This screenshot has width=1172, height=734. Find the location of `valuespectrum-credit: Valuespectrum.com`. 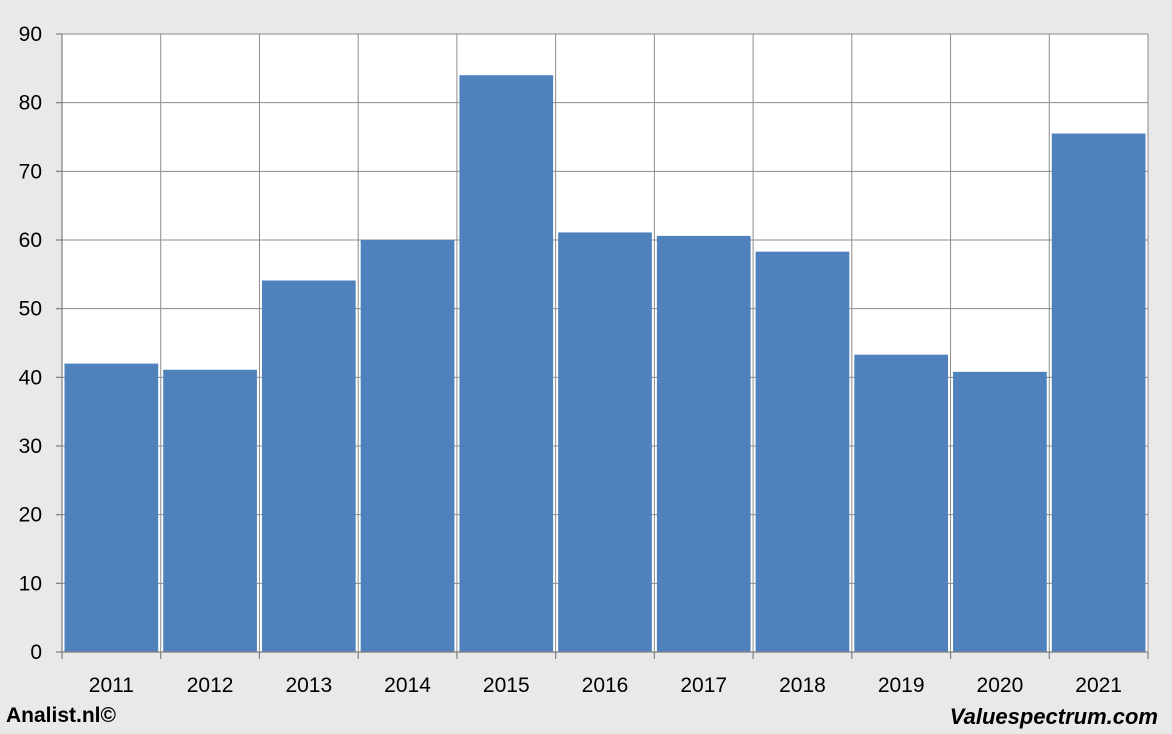

valuespectrum-credit: Valuespectrum.com is located at coordinates (1053, 716).